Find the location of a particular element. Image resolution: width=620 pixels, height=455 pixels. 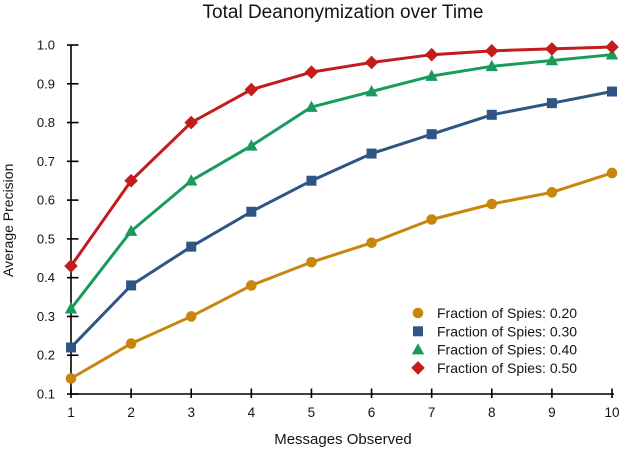

y-tick-label: 0.5 is located at coordinates (46, 238).